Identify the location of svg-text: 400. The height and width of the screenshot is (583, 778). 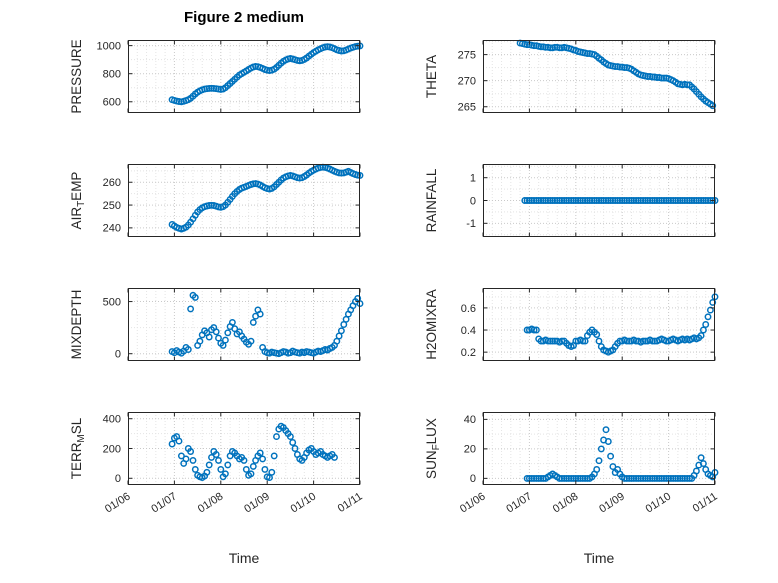
(112, 420).